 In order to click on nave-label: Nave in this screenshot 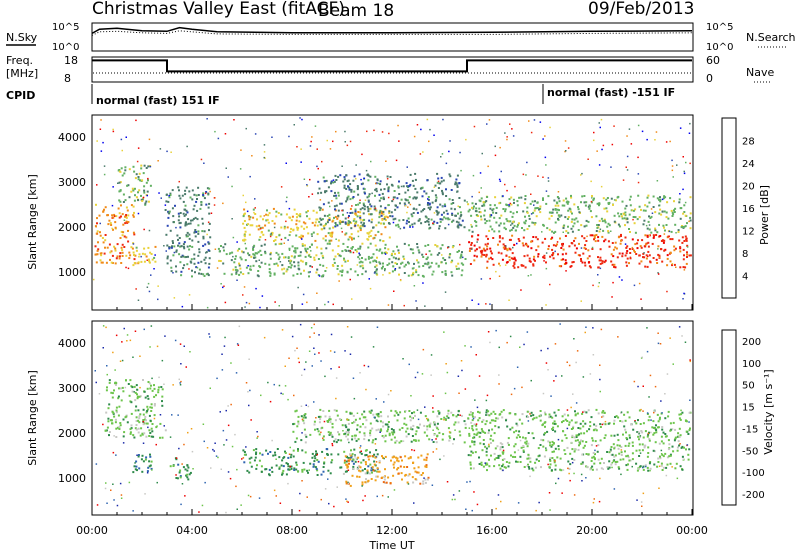, I will do `click(760, 72)`.